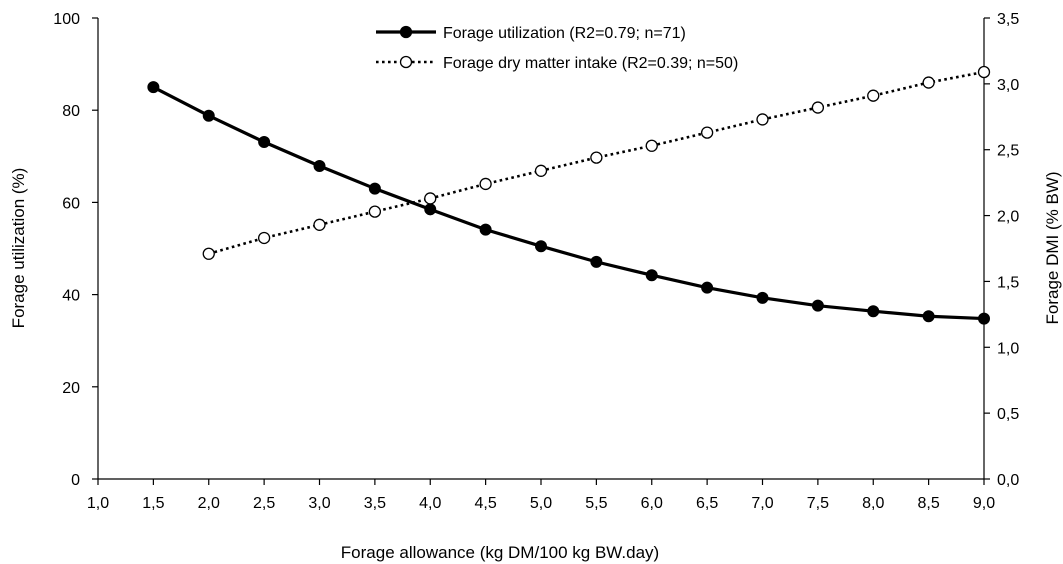  What do you see at coordinates (818, 503) in the screenshot?
I see `x-tick-label: 7,5` at bounding box center [818, 503].